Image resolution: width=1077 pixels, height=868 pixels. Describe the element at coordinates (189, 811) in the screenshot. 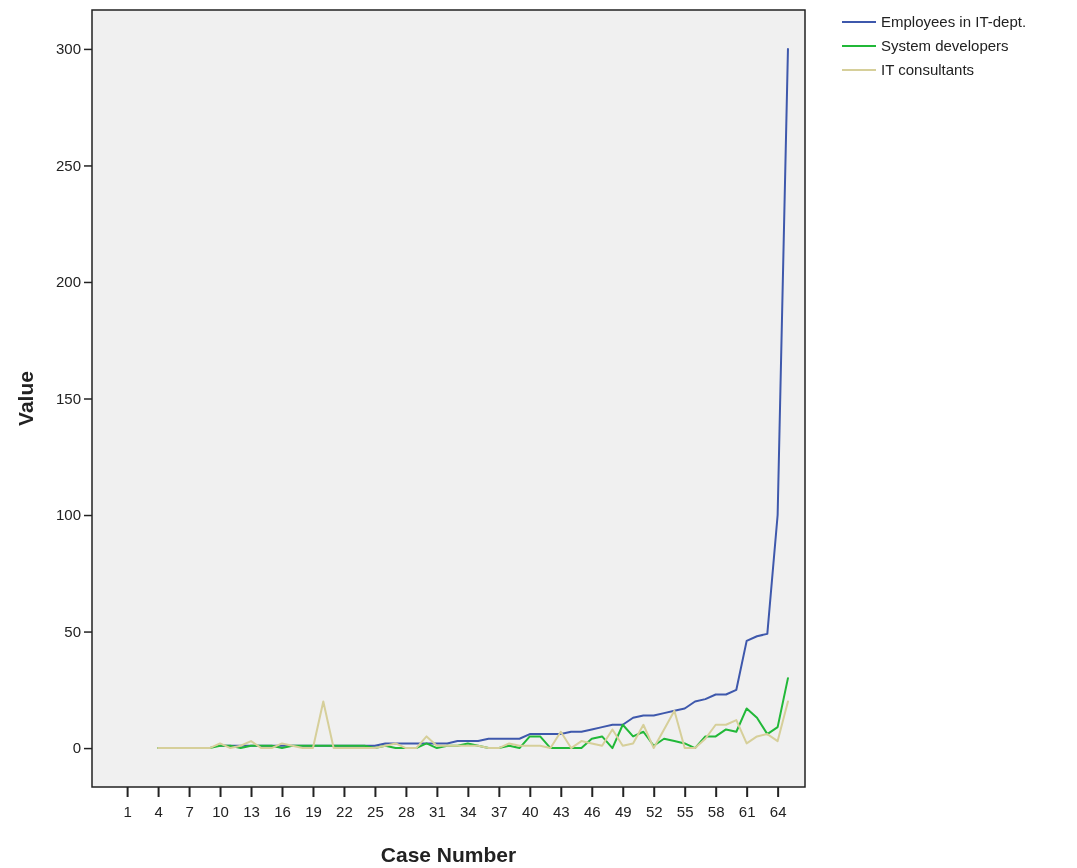

I see `x-tick-label: 7` at that location.